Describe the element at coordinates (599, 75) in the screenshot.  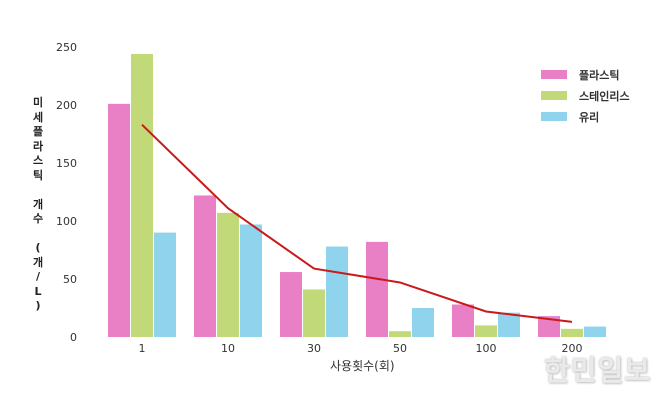
I see `legend-label: 플라스틱` at that location.